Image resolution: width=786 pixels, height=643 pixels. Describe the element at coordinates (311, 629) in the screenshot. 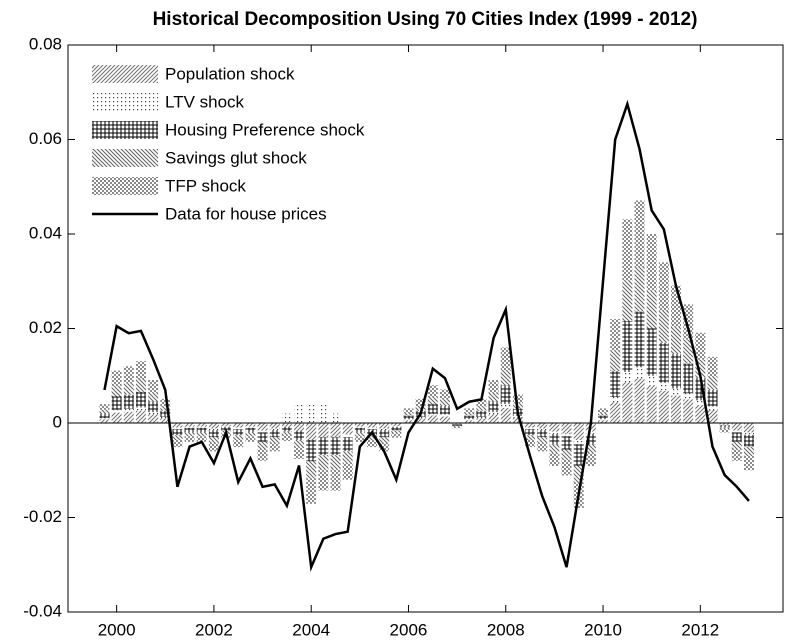

I see `x-tick-label: 2004` at that location.